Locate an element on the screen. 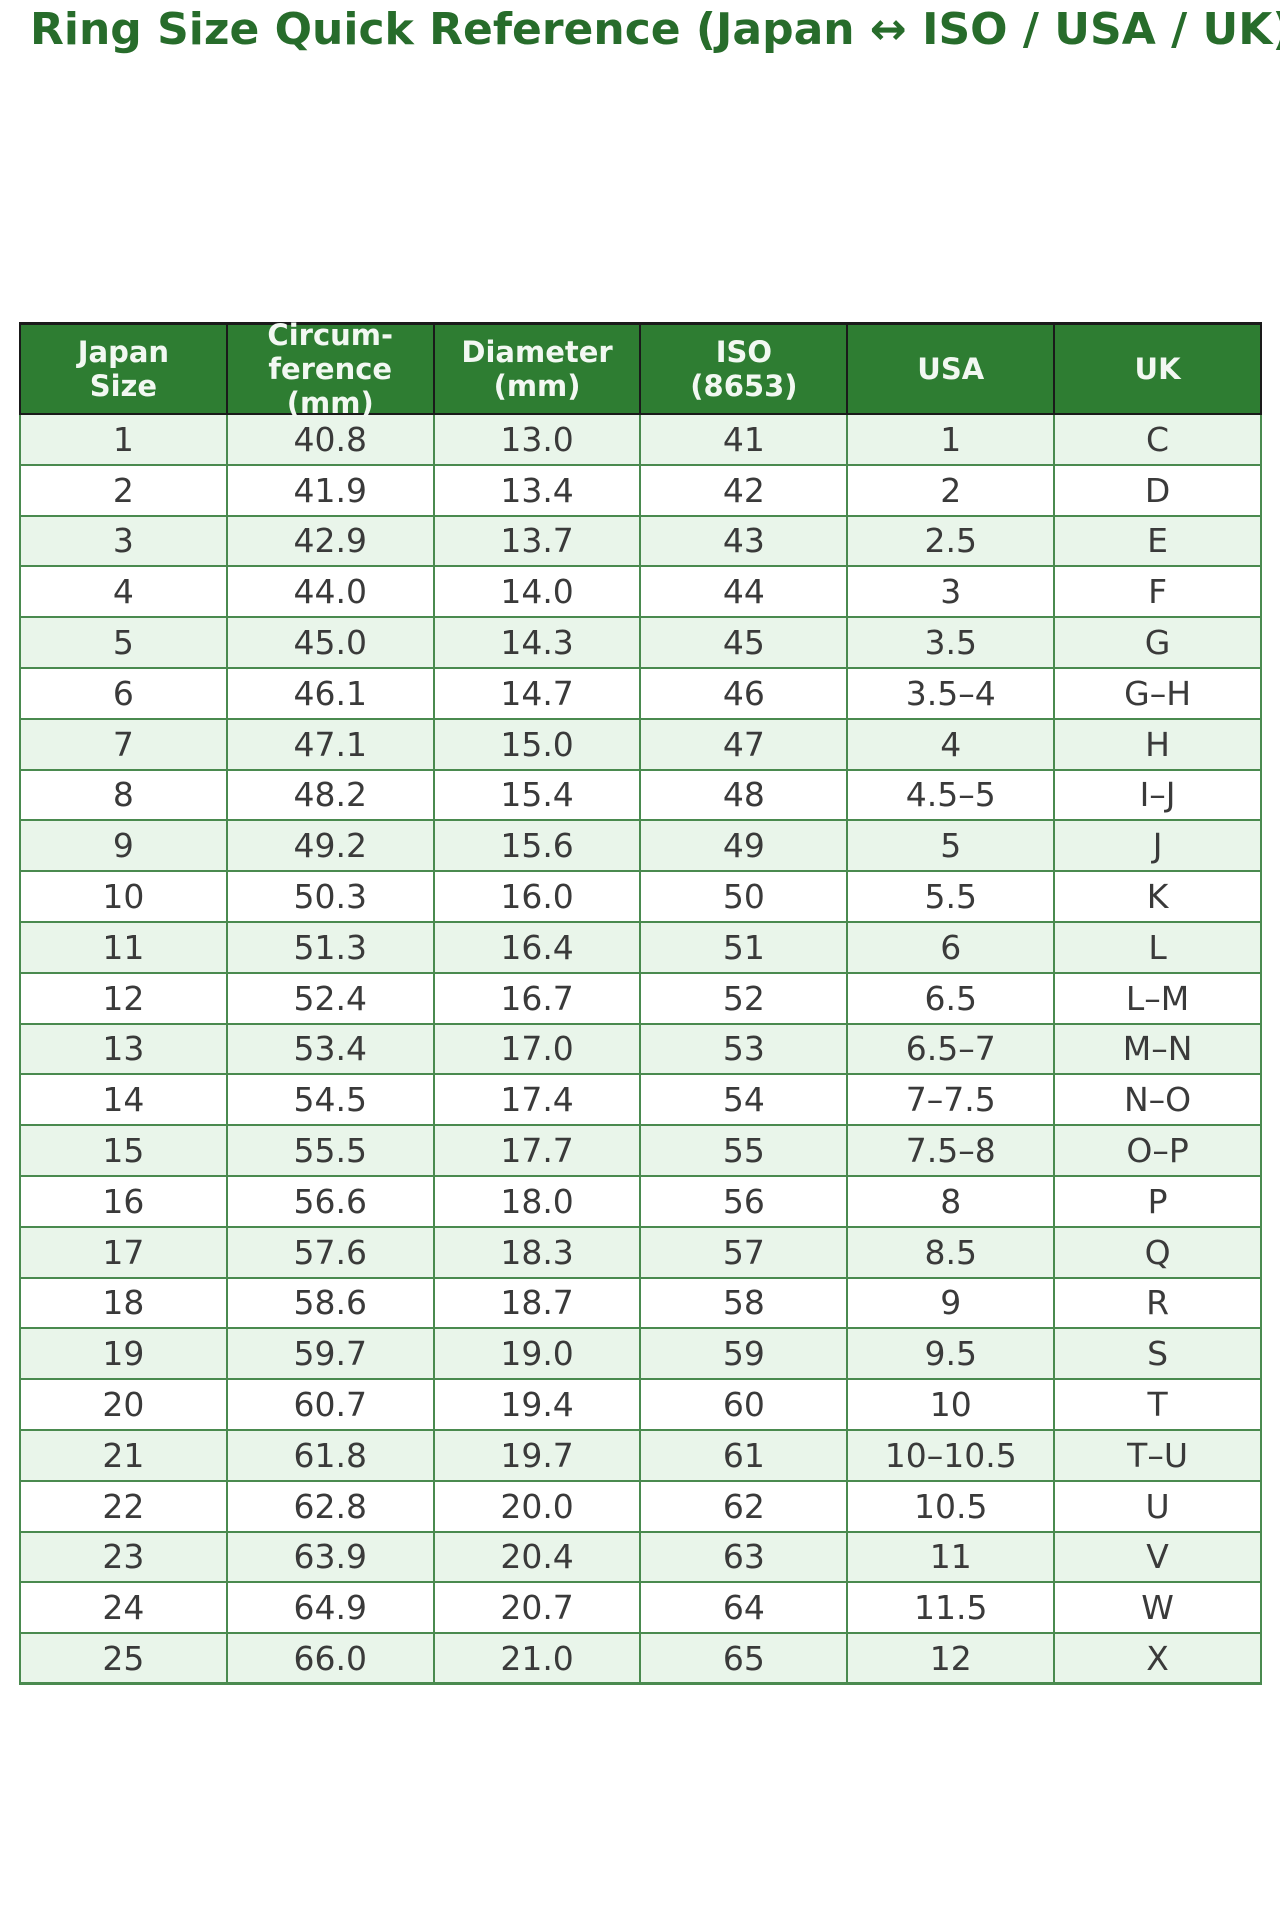 The height and width of the screenshot is (1926, 1280). table-cell: P is located at coordinates (1157, 1201).